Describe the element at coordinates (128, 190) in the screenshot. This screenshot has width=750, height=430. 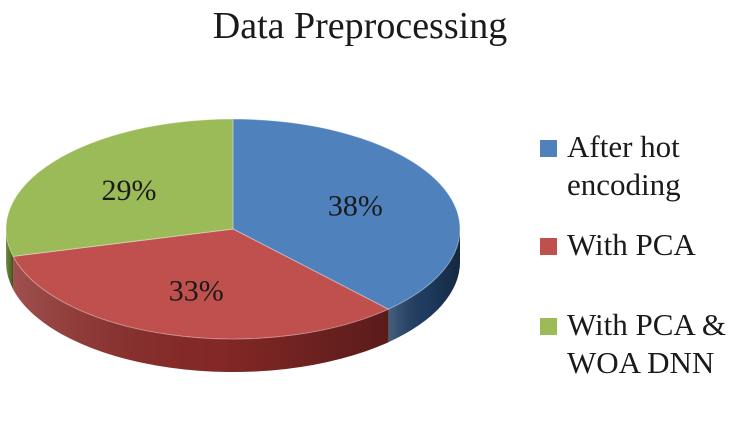
I see `data-label-with-pca-woa-dnn: 29%` at that location.